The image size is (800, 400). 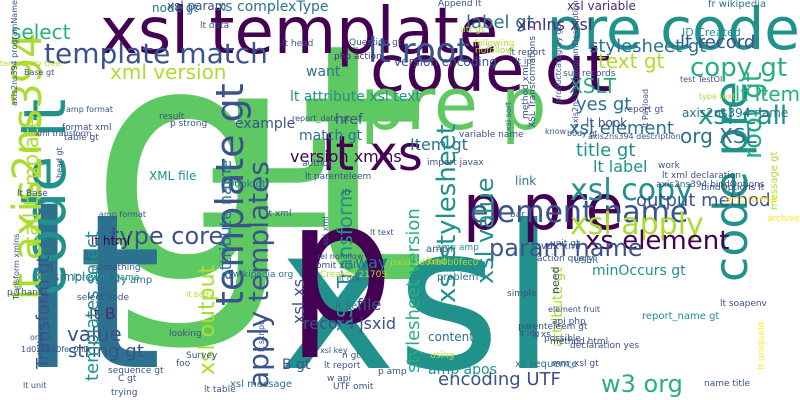 I want to click on word-137: Created 2170S, so click(x=354, y=275).